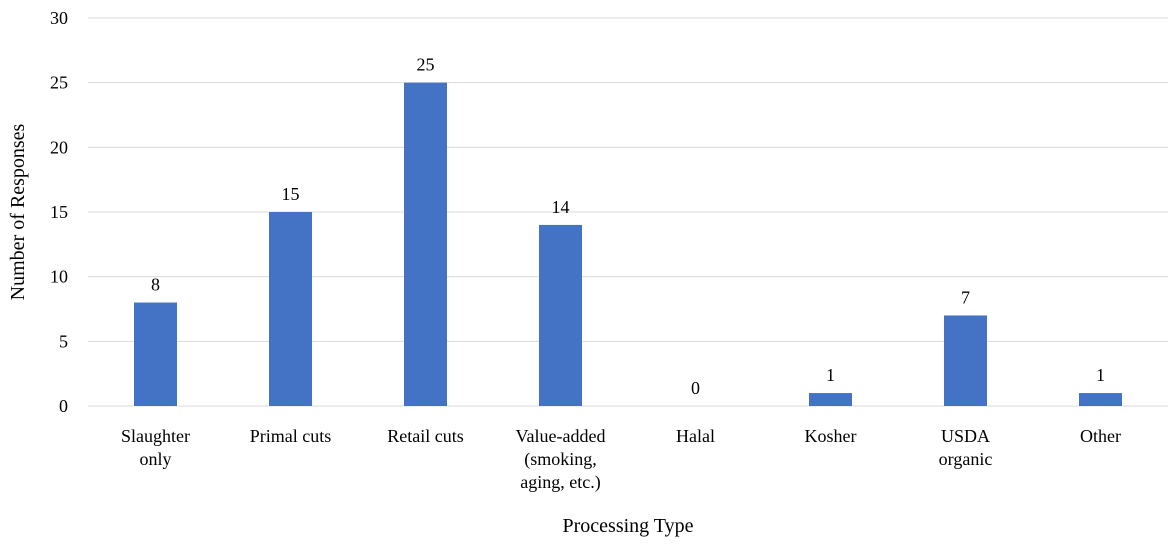 The image size is (1169, 544). What do you see at coordinates (59, 18) in the screenshot?
I see `y-tick-label: 30` at bounding box center [59, 18].